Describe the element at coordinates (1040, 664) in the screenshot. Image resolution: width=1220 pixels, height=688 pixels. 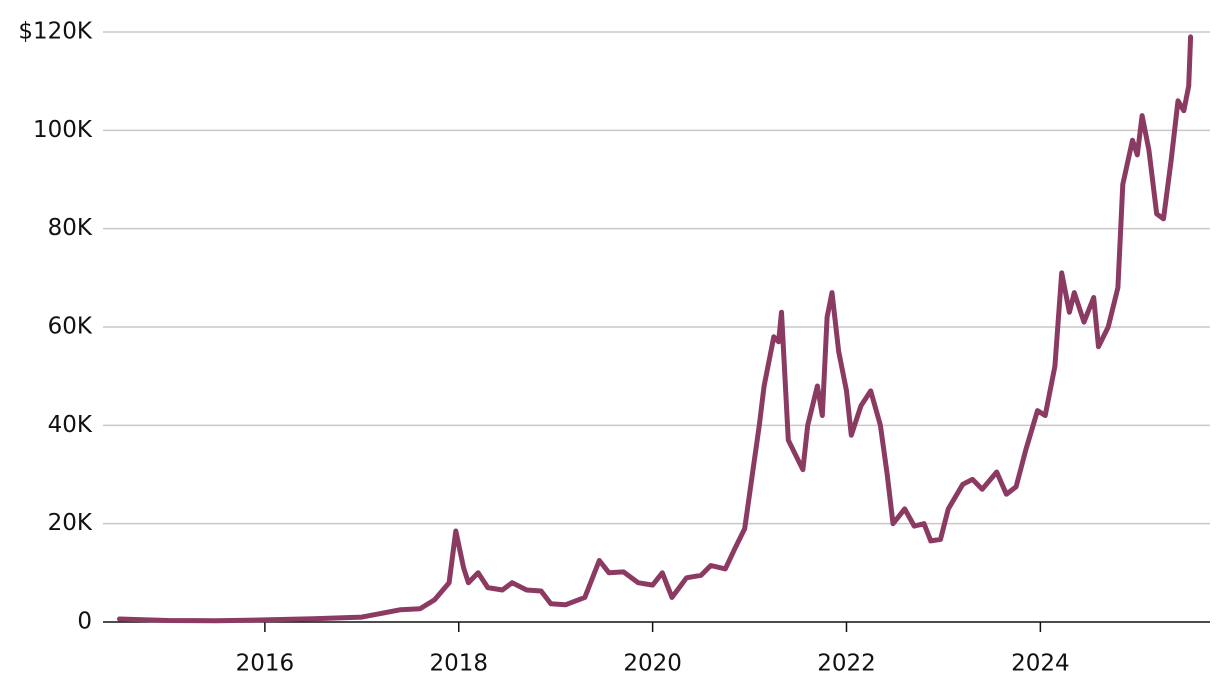
I see `x-tick-label: 2024` at that location.